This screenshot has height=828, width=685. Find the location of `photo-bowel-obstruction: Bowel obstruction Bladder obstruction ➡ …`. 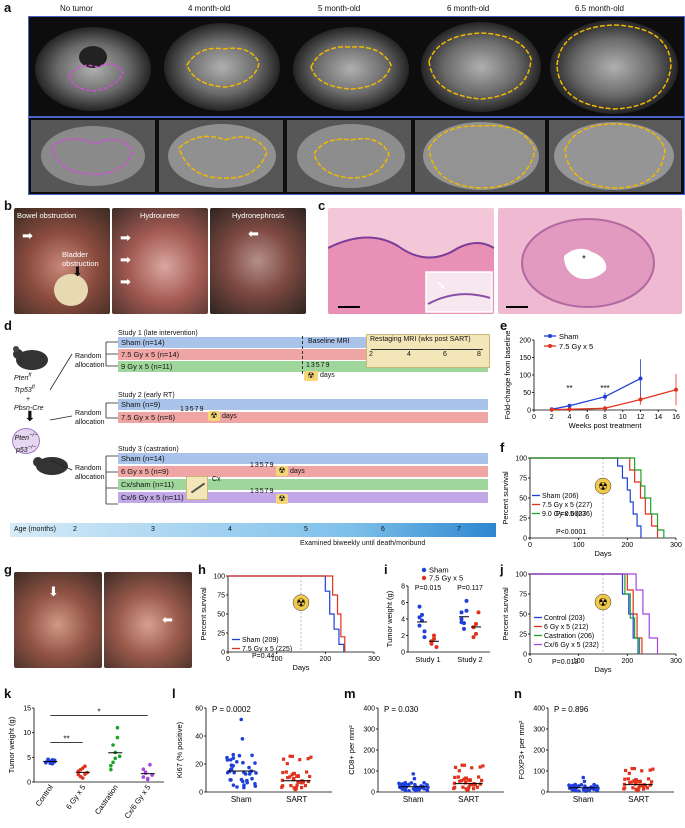

photo-bowel-obstruction: Bowel obstruction Bladder obstruction ➡ … is located at coordinates (62, 261).